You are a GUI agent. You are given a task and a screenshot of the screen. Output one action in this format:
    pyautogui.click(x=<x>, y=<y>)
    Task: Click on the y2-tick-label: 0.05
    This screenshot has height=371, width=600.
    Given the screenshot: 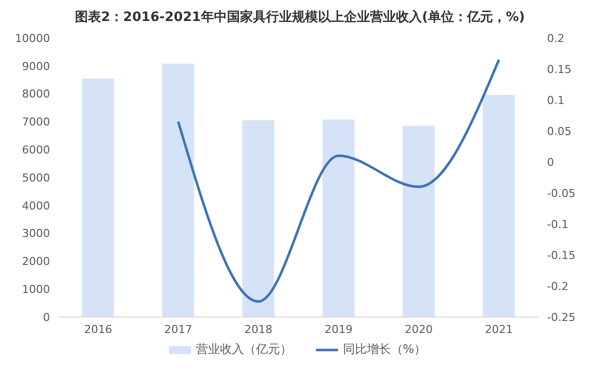 What is the action you would take?
    pyautogui.click(x=559, y=131)
    